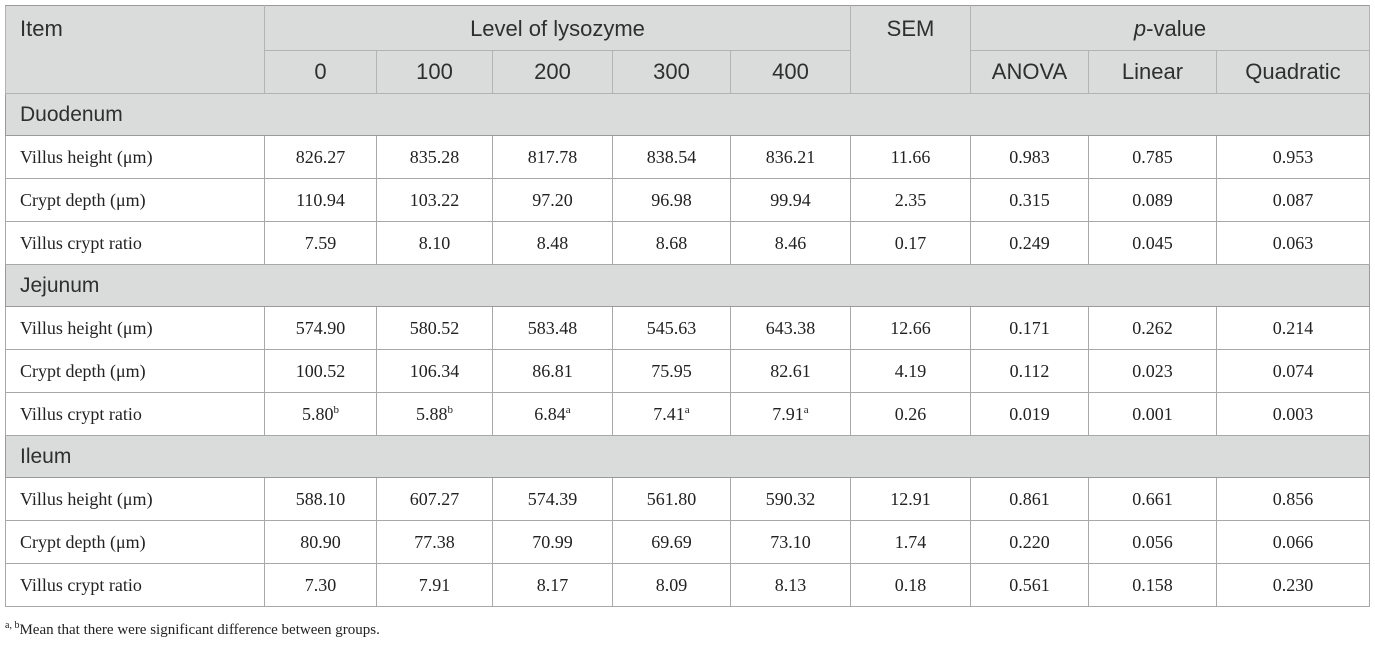  What do you see at coordinates (671, 371) in the screenshot?
I see `level-value-cell: 75.95` at bounding box center [671, 371].